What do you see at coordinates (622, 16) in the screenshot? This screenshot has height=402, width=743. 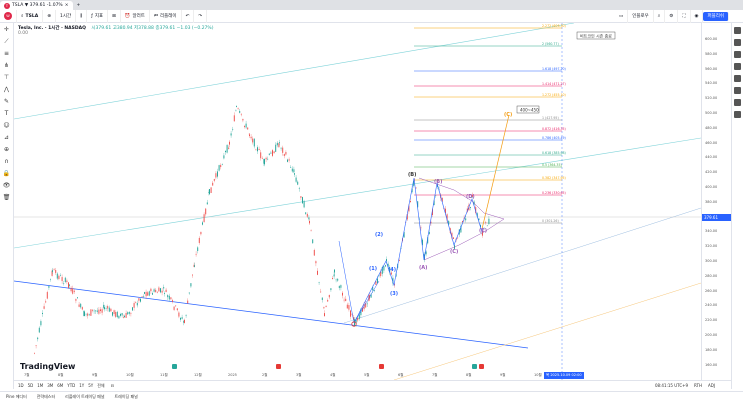 I see `layout-button: ▭` at bounding box center [622, 16].